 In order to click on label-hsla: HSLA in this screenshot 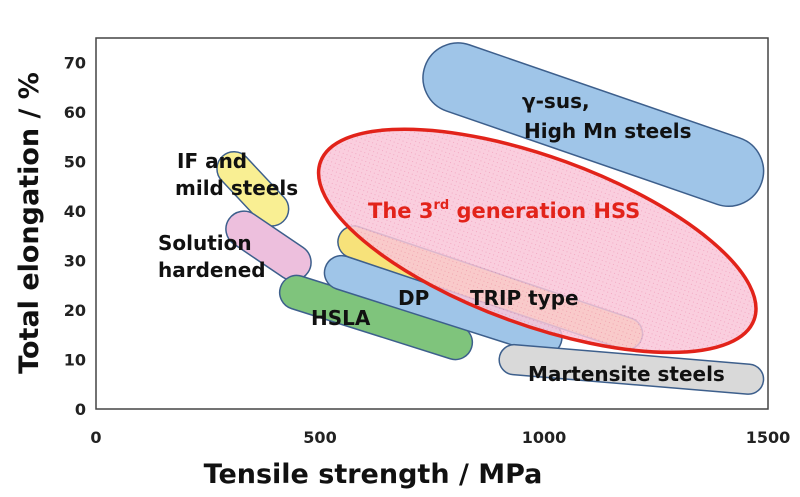, I will do `click(341, 318)`.